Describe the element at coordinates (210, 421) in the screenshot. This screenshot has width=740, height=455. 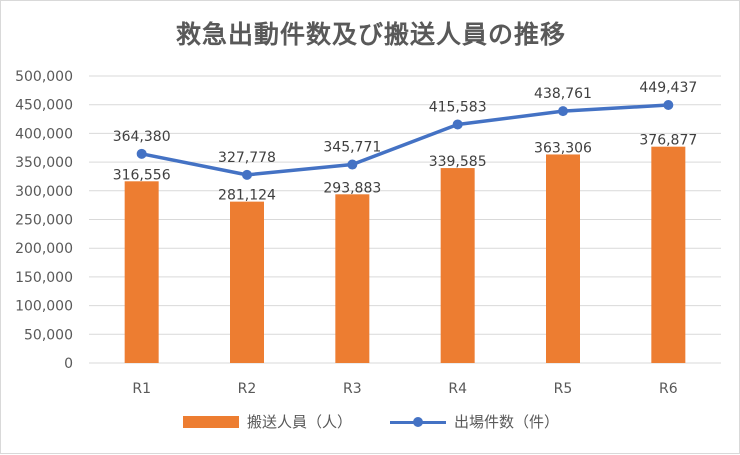
I see `legend-bar-swatch` at that location.